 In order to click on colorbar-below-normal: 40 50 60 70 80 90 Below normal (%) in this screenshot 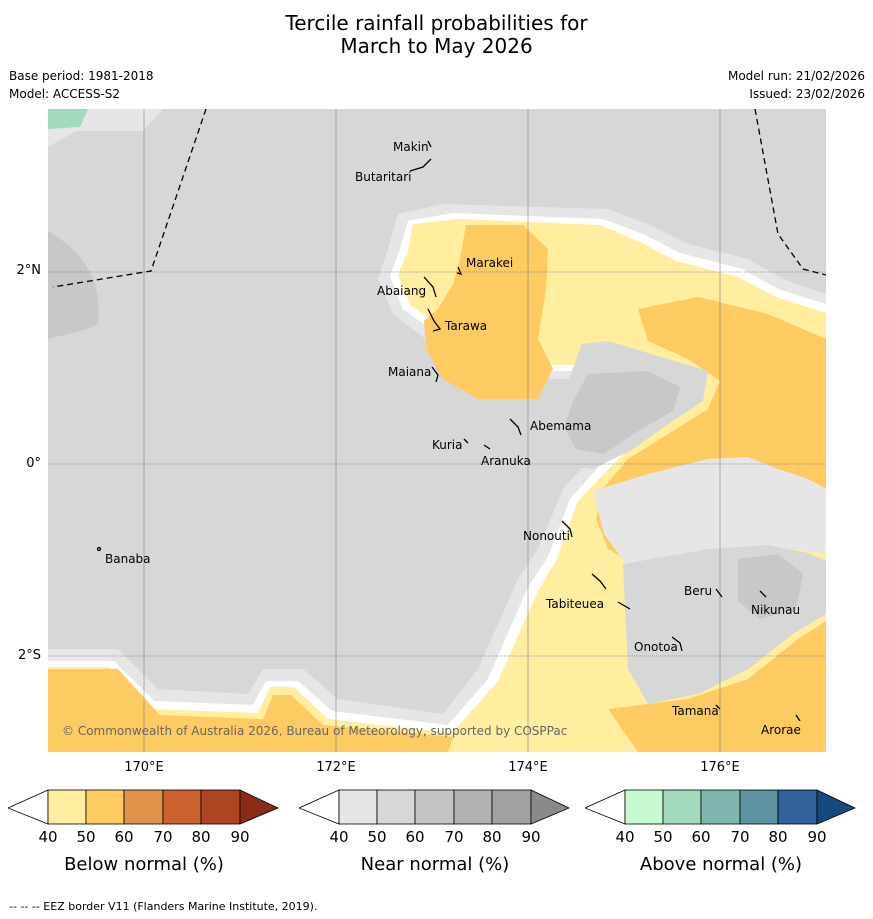, I will do `click(143, 833)`.